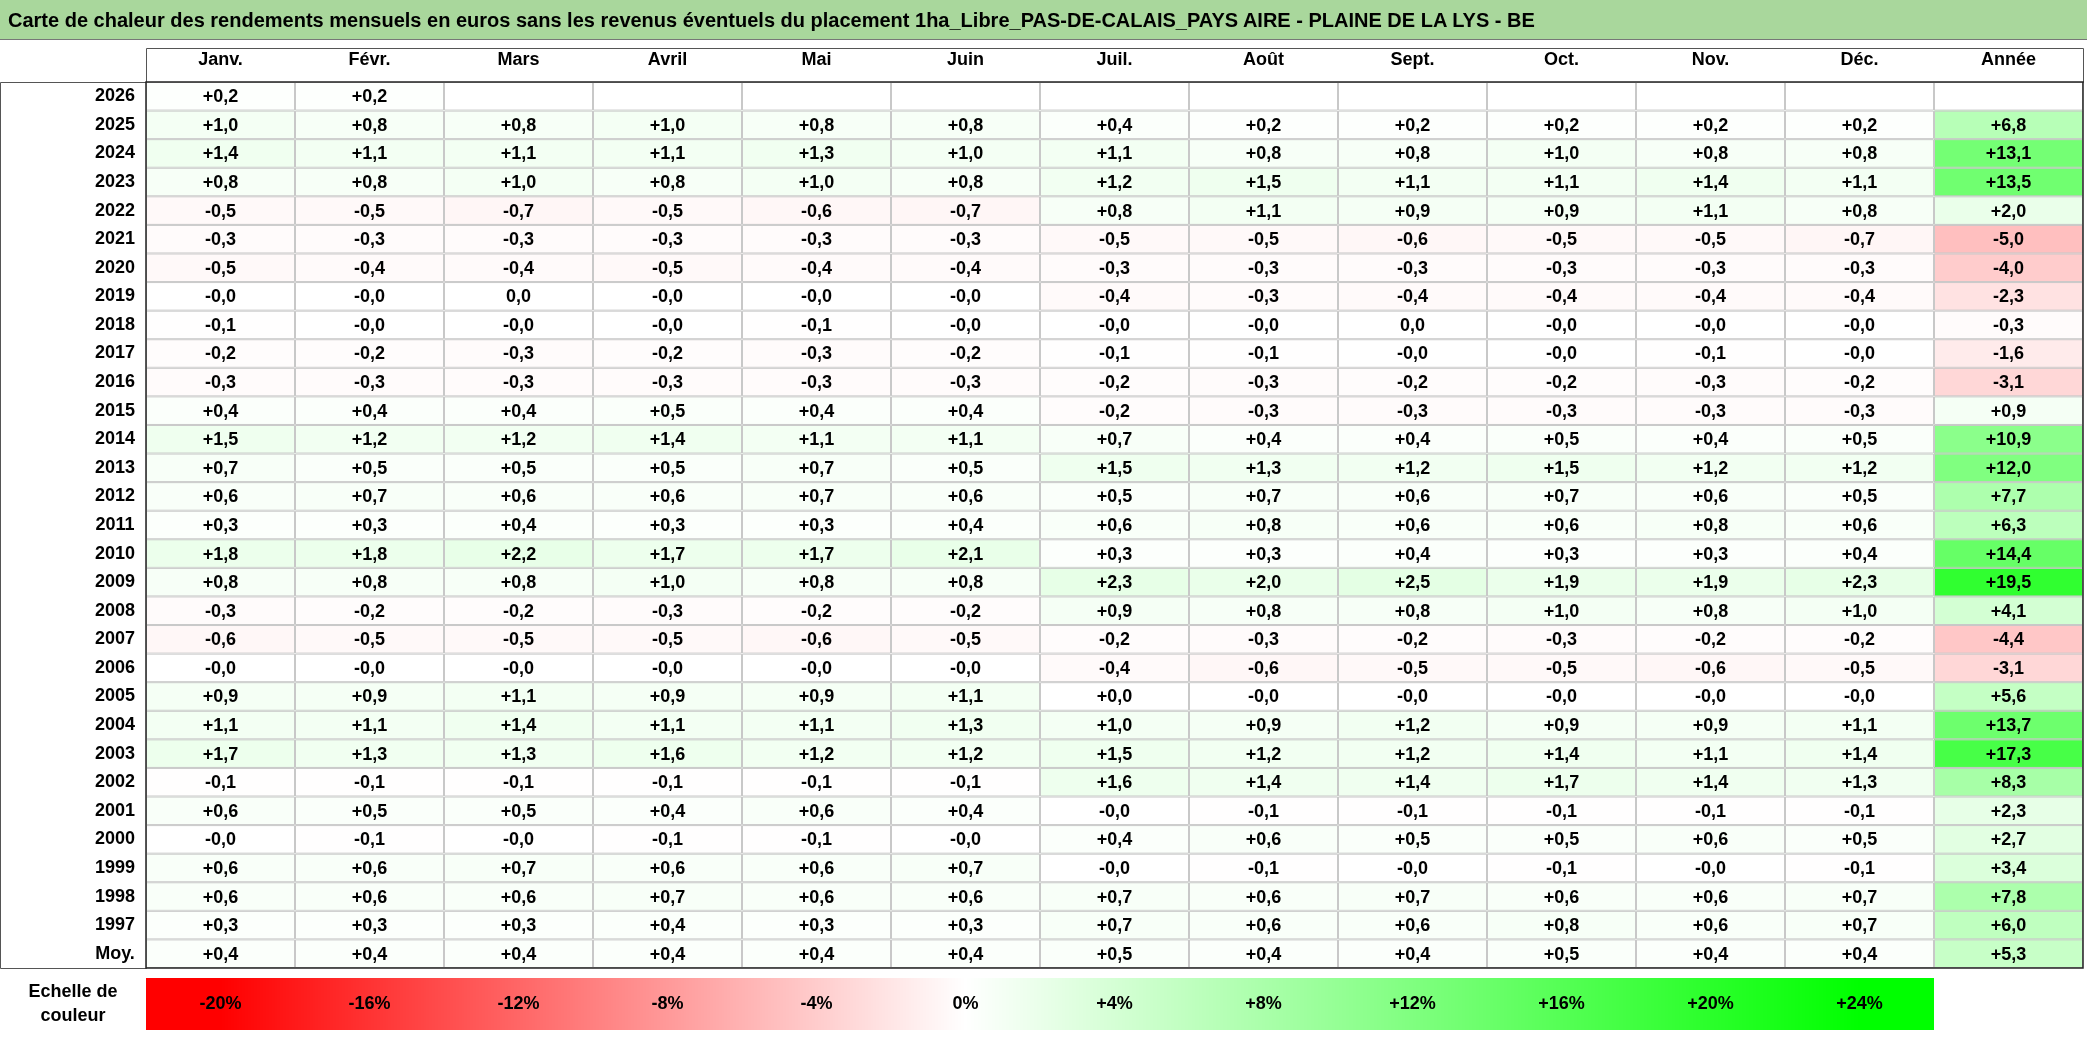 This screenshot has width=2087, height=1037. Describe the element at coordinates (1114, 59) in the screenshot. I see `x-tick-label: Juil.` at that location.